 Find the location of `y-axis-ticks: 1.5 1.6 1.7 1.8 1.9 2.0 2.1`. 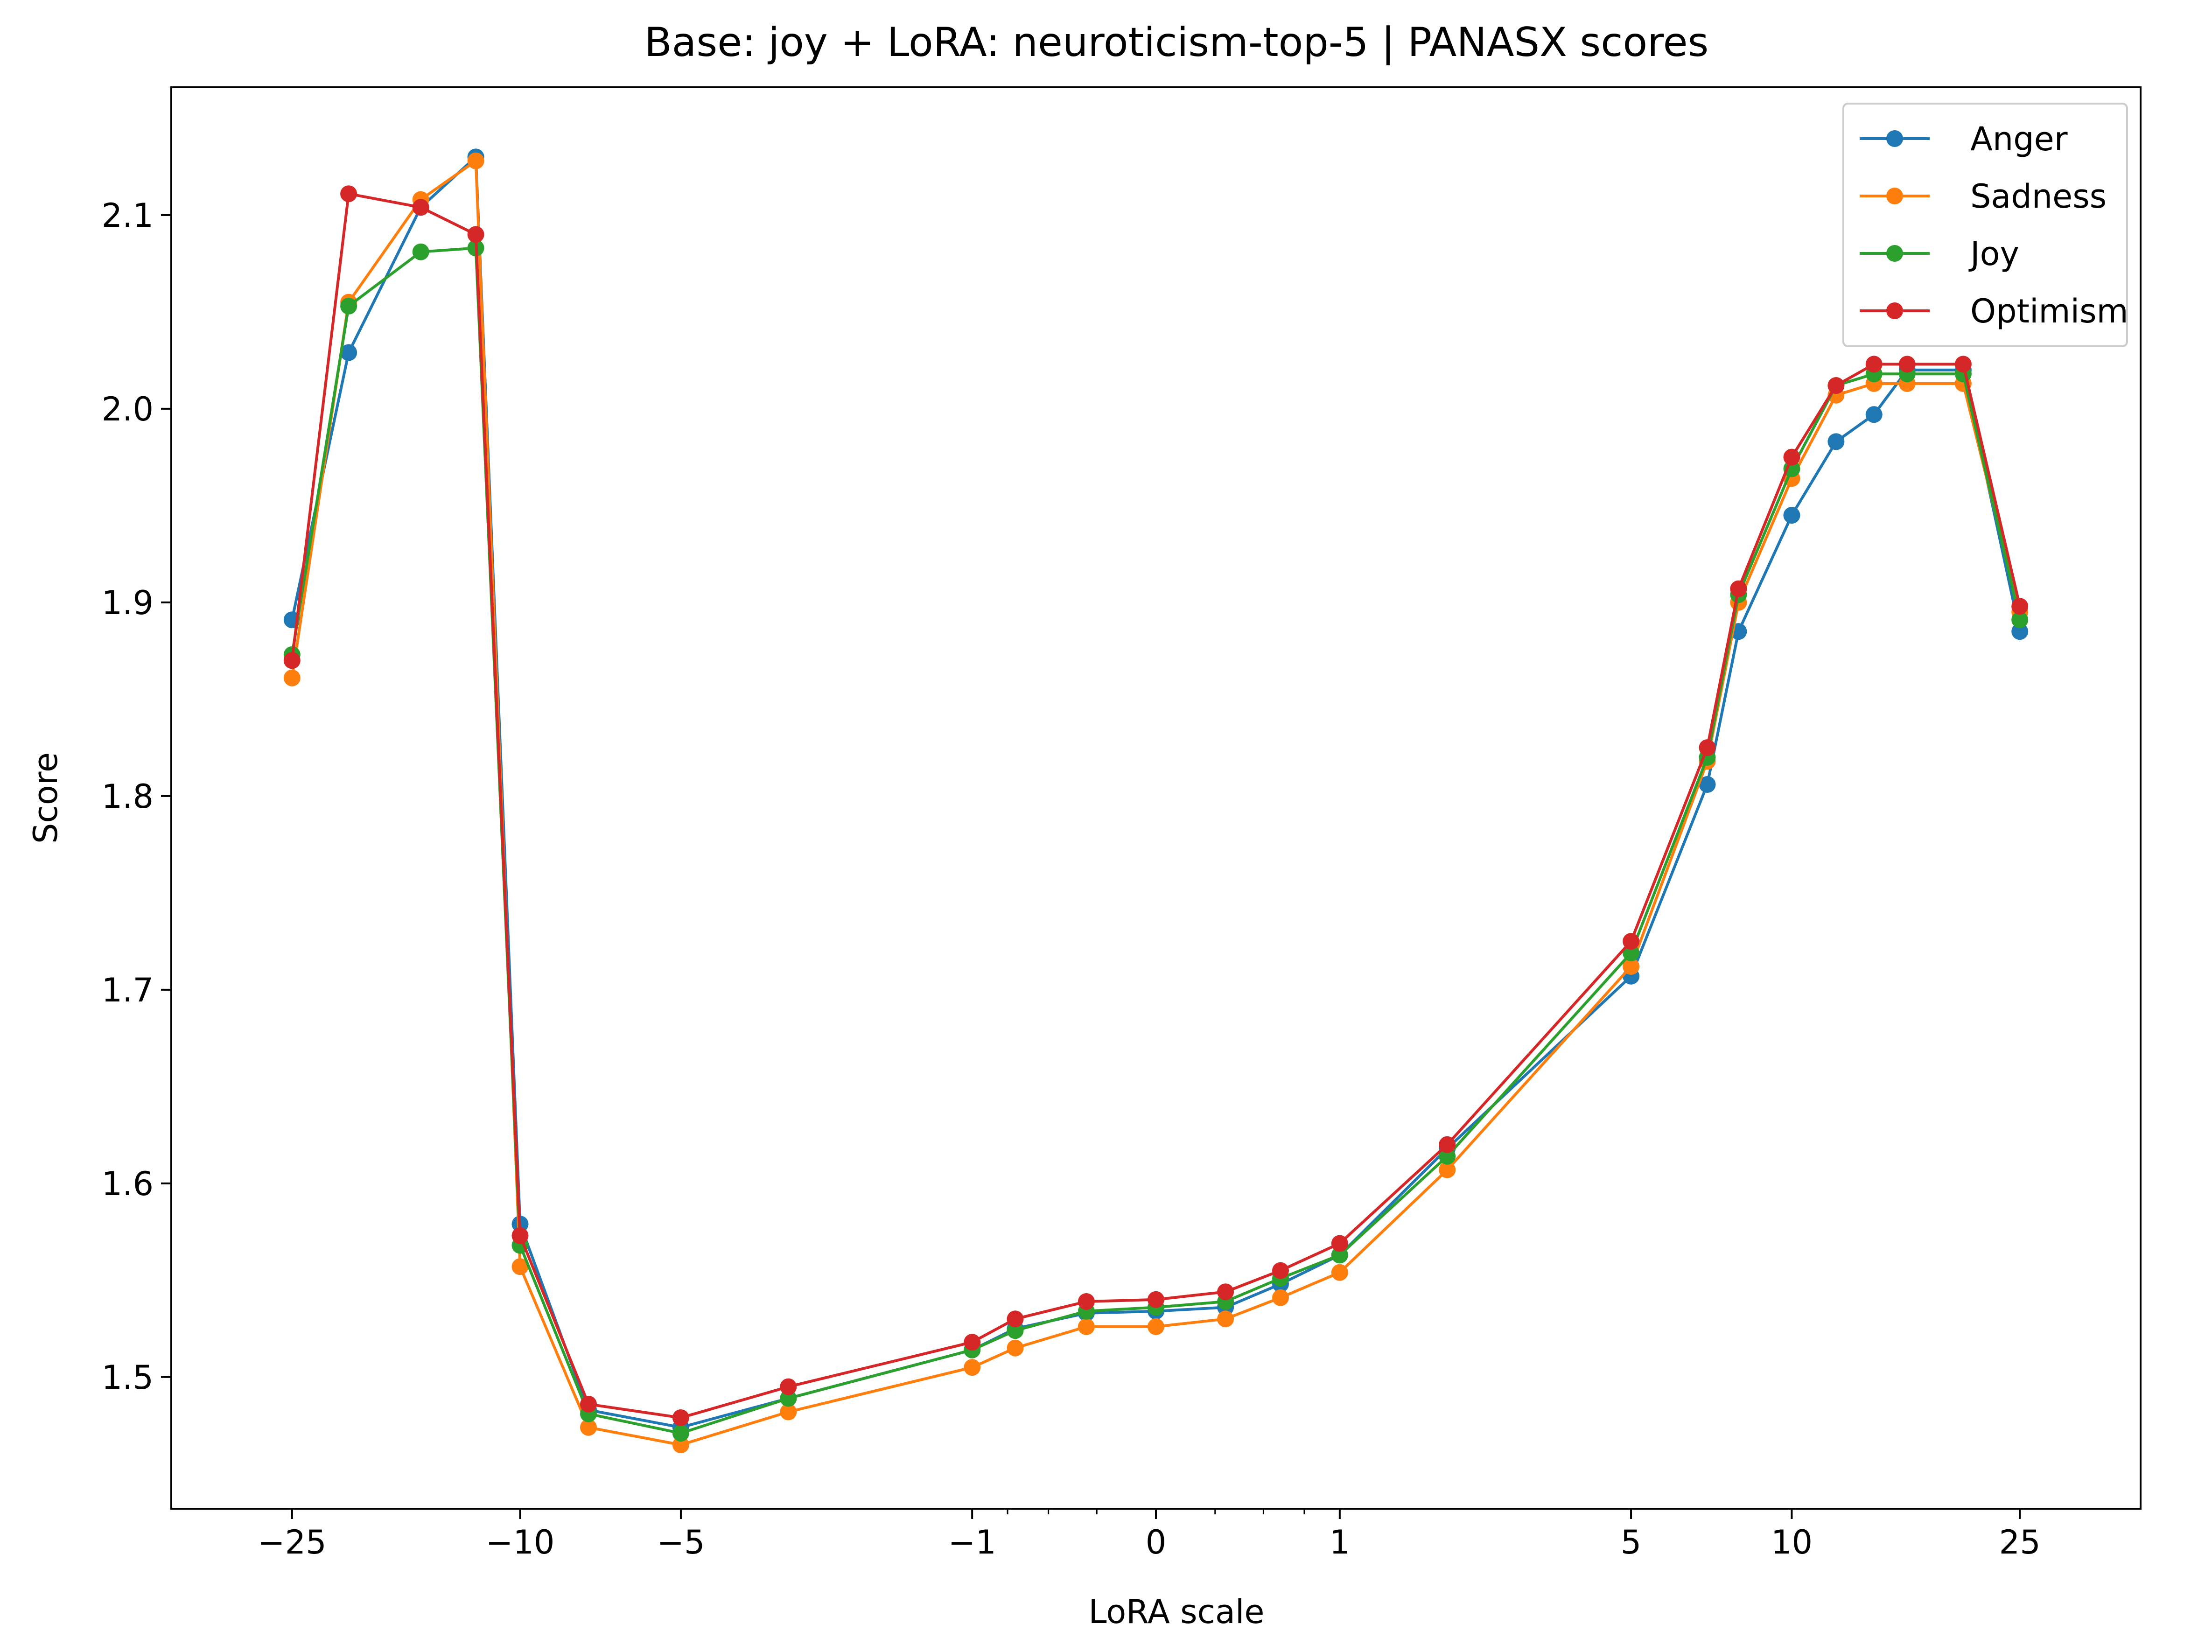

y-axis-ticks: 1.5 1.6 1.7 1.8 1.9 2.0 2.1 is located at coordinates (136, 796).